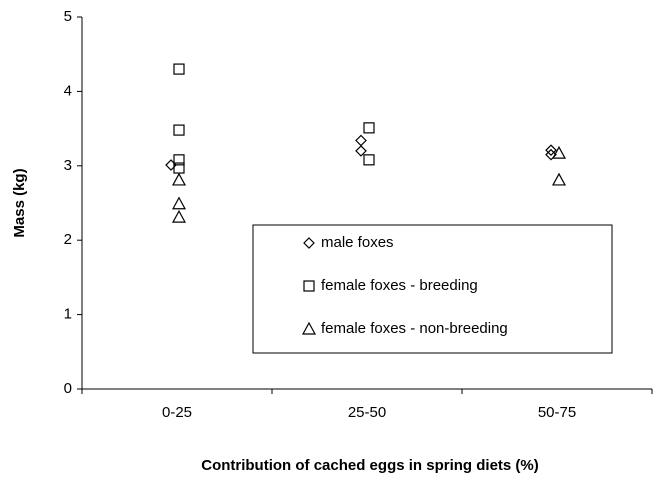 The image size is (657, 483). What do you see at coordinates (357, 242) in the screenshot?
I see `legend-label: male foxes` at bounding box center [357, 242].